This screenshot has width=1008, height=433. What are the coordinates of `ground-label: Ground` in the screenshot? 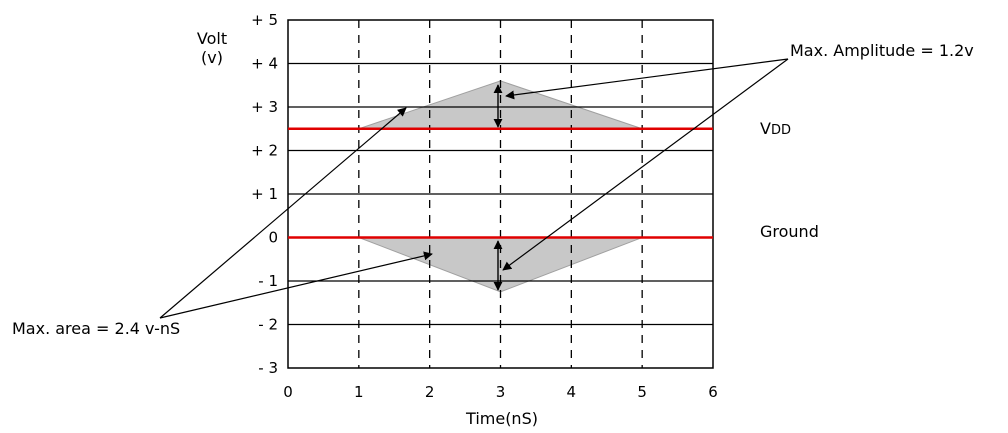 It's located at (789, 231).